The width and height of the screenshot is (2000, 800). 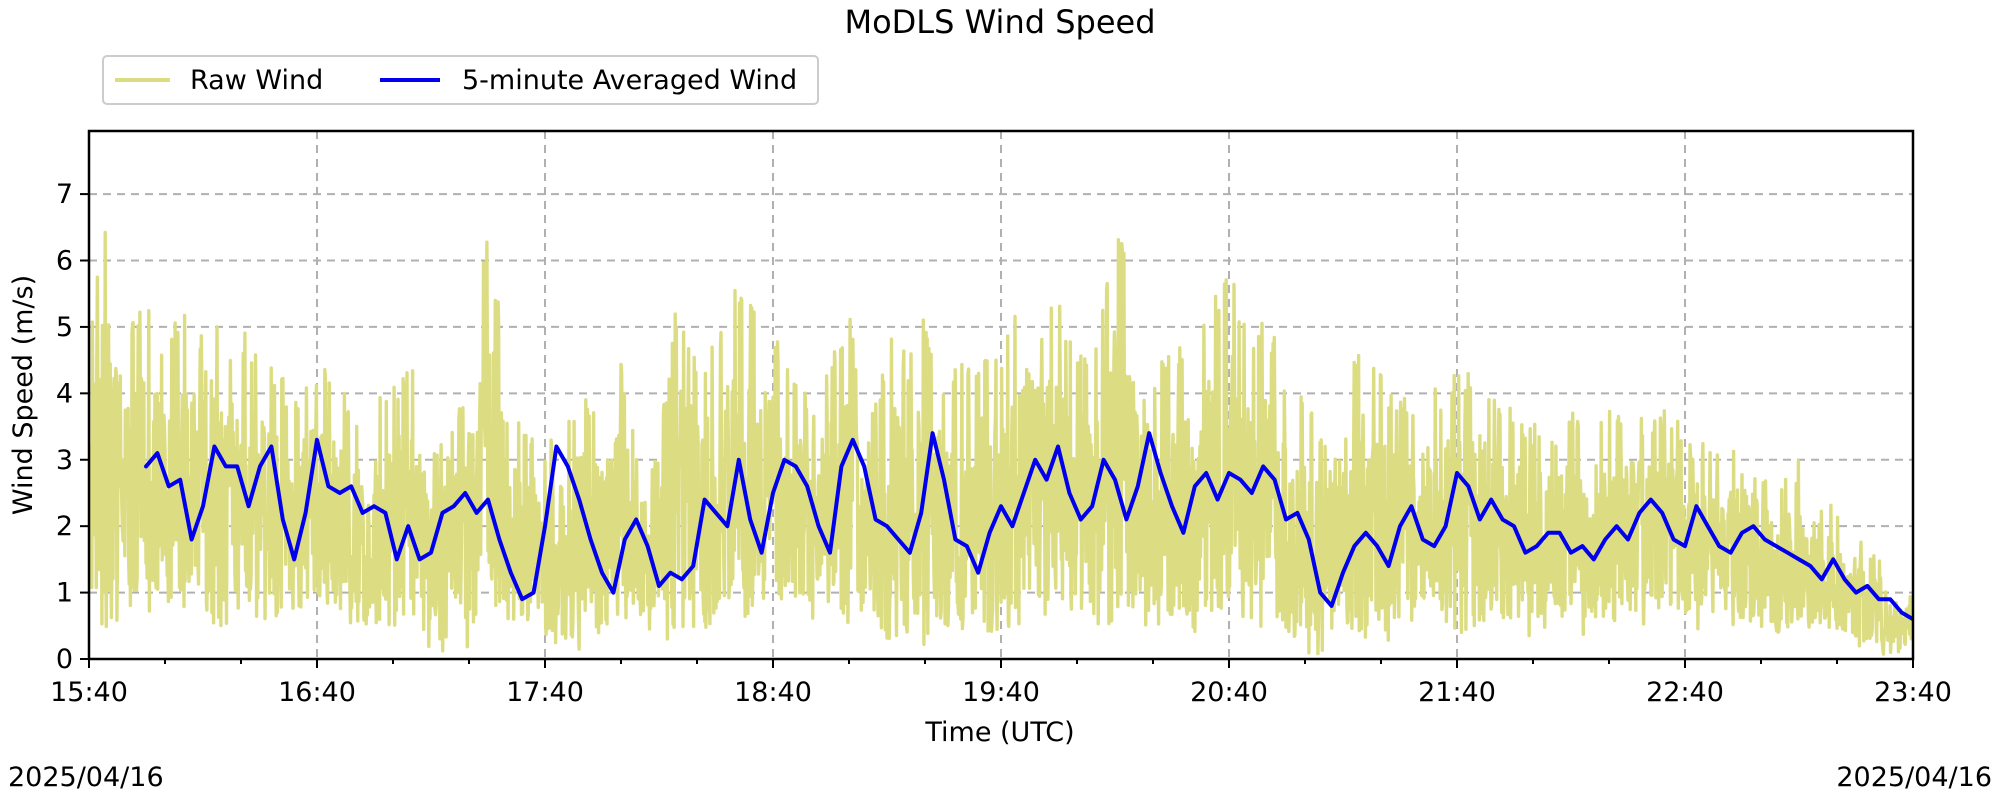 What do you see at coordinates (64, 593) in the screenshot?
I see `y-tick-label: 1` at bounding box center [64, 593].